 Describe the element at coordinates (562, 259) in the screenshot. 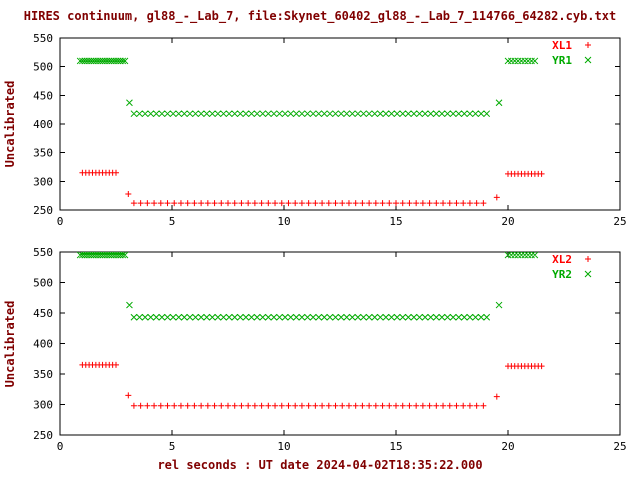

I see `legend-label-XL2: XL2` at that location.